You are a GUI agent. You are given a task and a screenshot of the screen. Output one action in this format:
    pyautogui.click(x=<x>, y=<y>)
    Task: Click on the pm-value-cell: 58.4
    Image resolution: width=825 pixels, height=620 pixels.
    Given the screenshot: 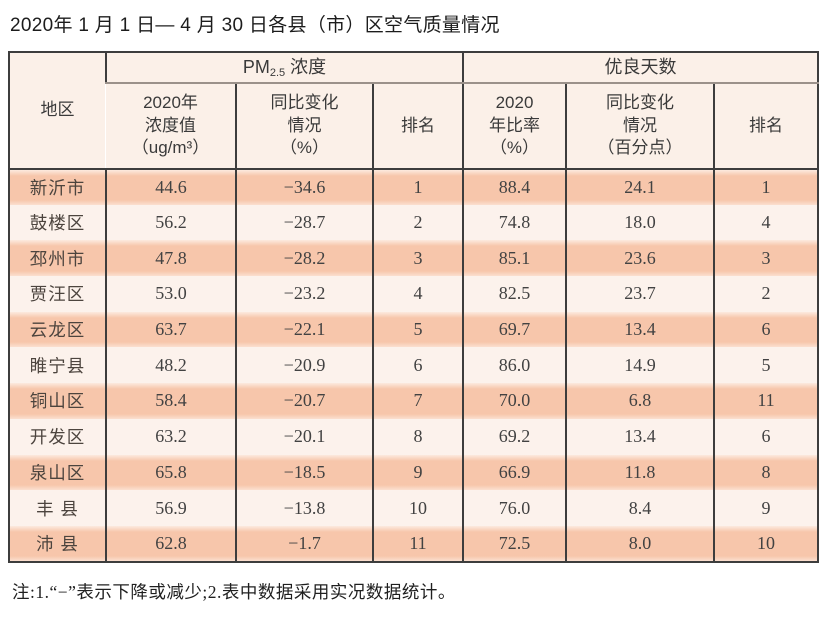 What is the action you would take?
    pyautogui.click(x=170, y=401)
    